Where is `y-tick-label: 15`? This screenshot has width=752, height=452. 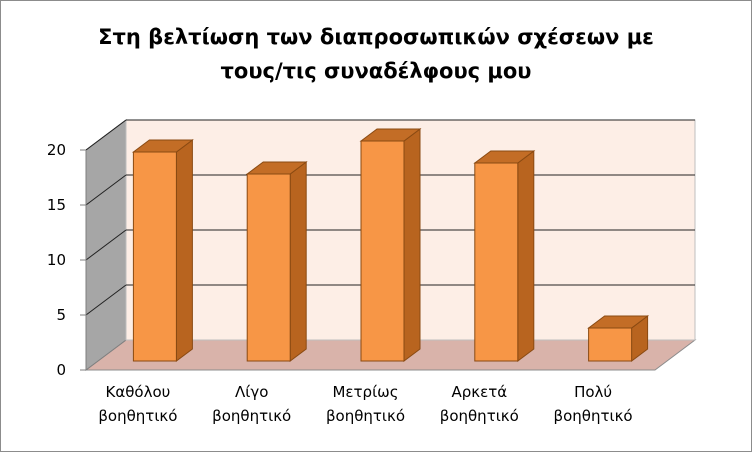
y-tick-label: 15 is located at coordinates (56, 205).